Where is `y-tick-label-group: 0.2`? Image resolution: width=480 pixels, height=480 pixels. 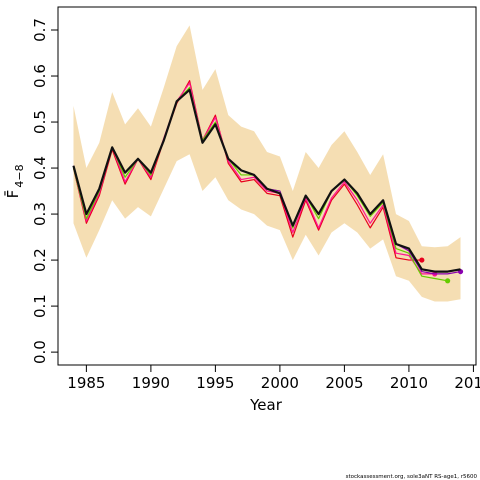
y-tick-label-group: 0.2 is located at coordinates (40, 260).